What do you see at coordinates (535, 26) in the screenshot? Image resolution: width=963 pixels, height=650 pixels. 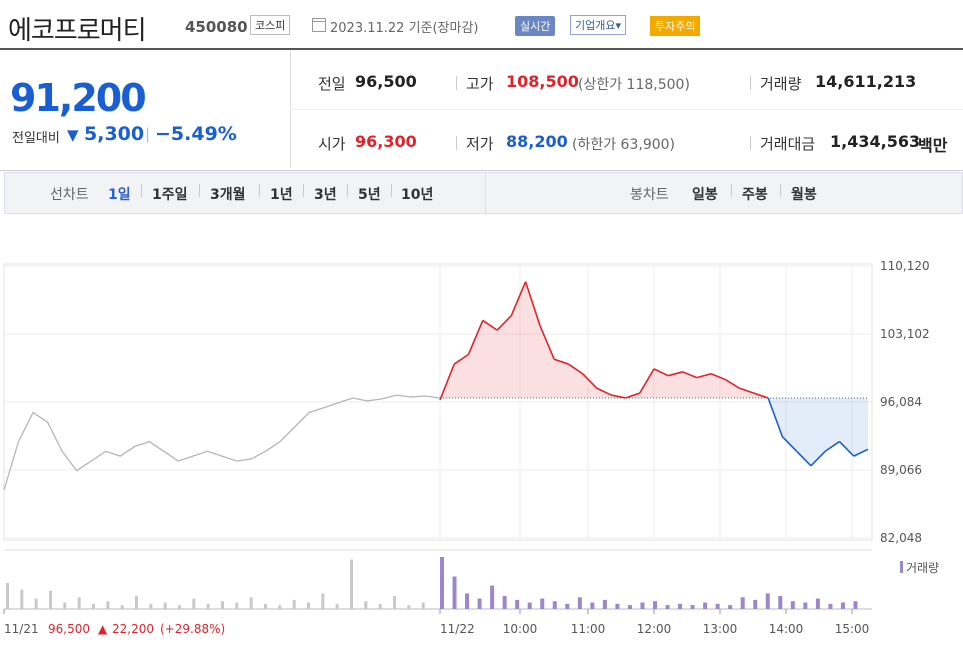 I see `realtime-button: 실시간` at bounding box center [535, 26].